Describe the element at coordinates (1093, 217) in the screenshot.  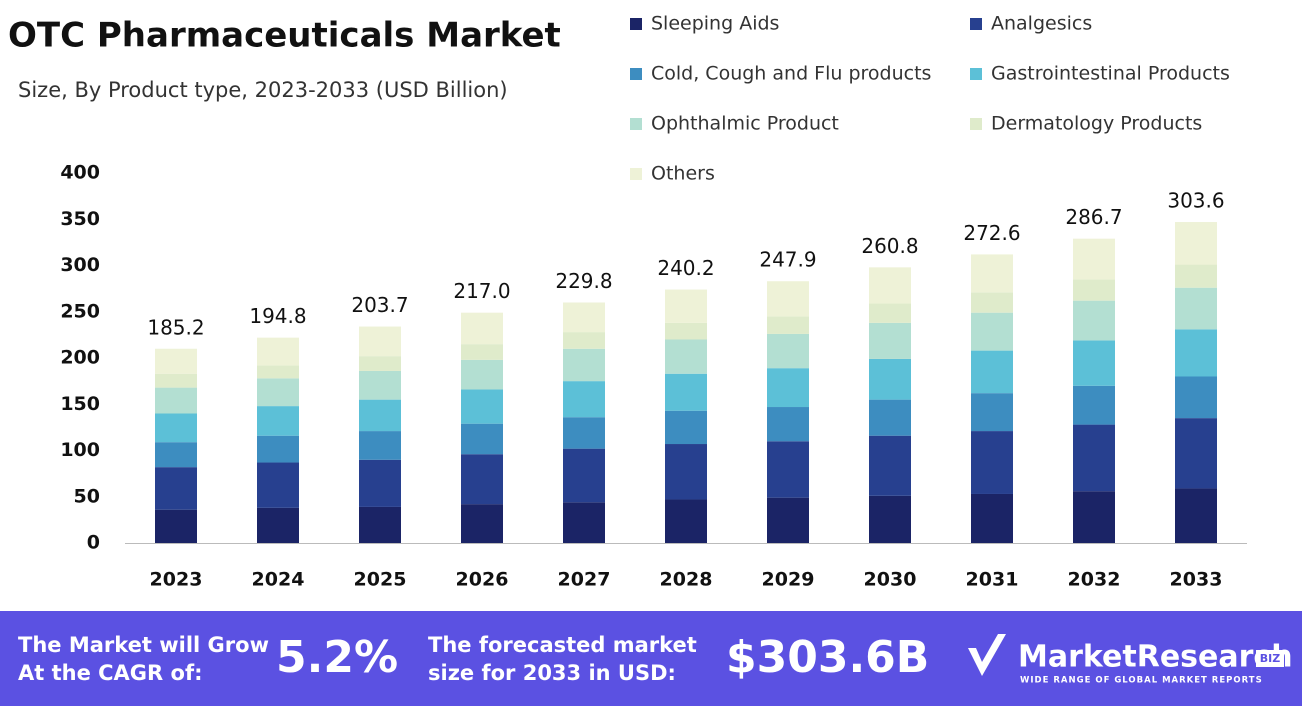
I see `total-label: 286.7` at that location.